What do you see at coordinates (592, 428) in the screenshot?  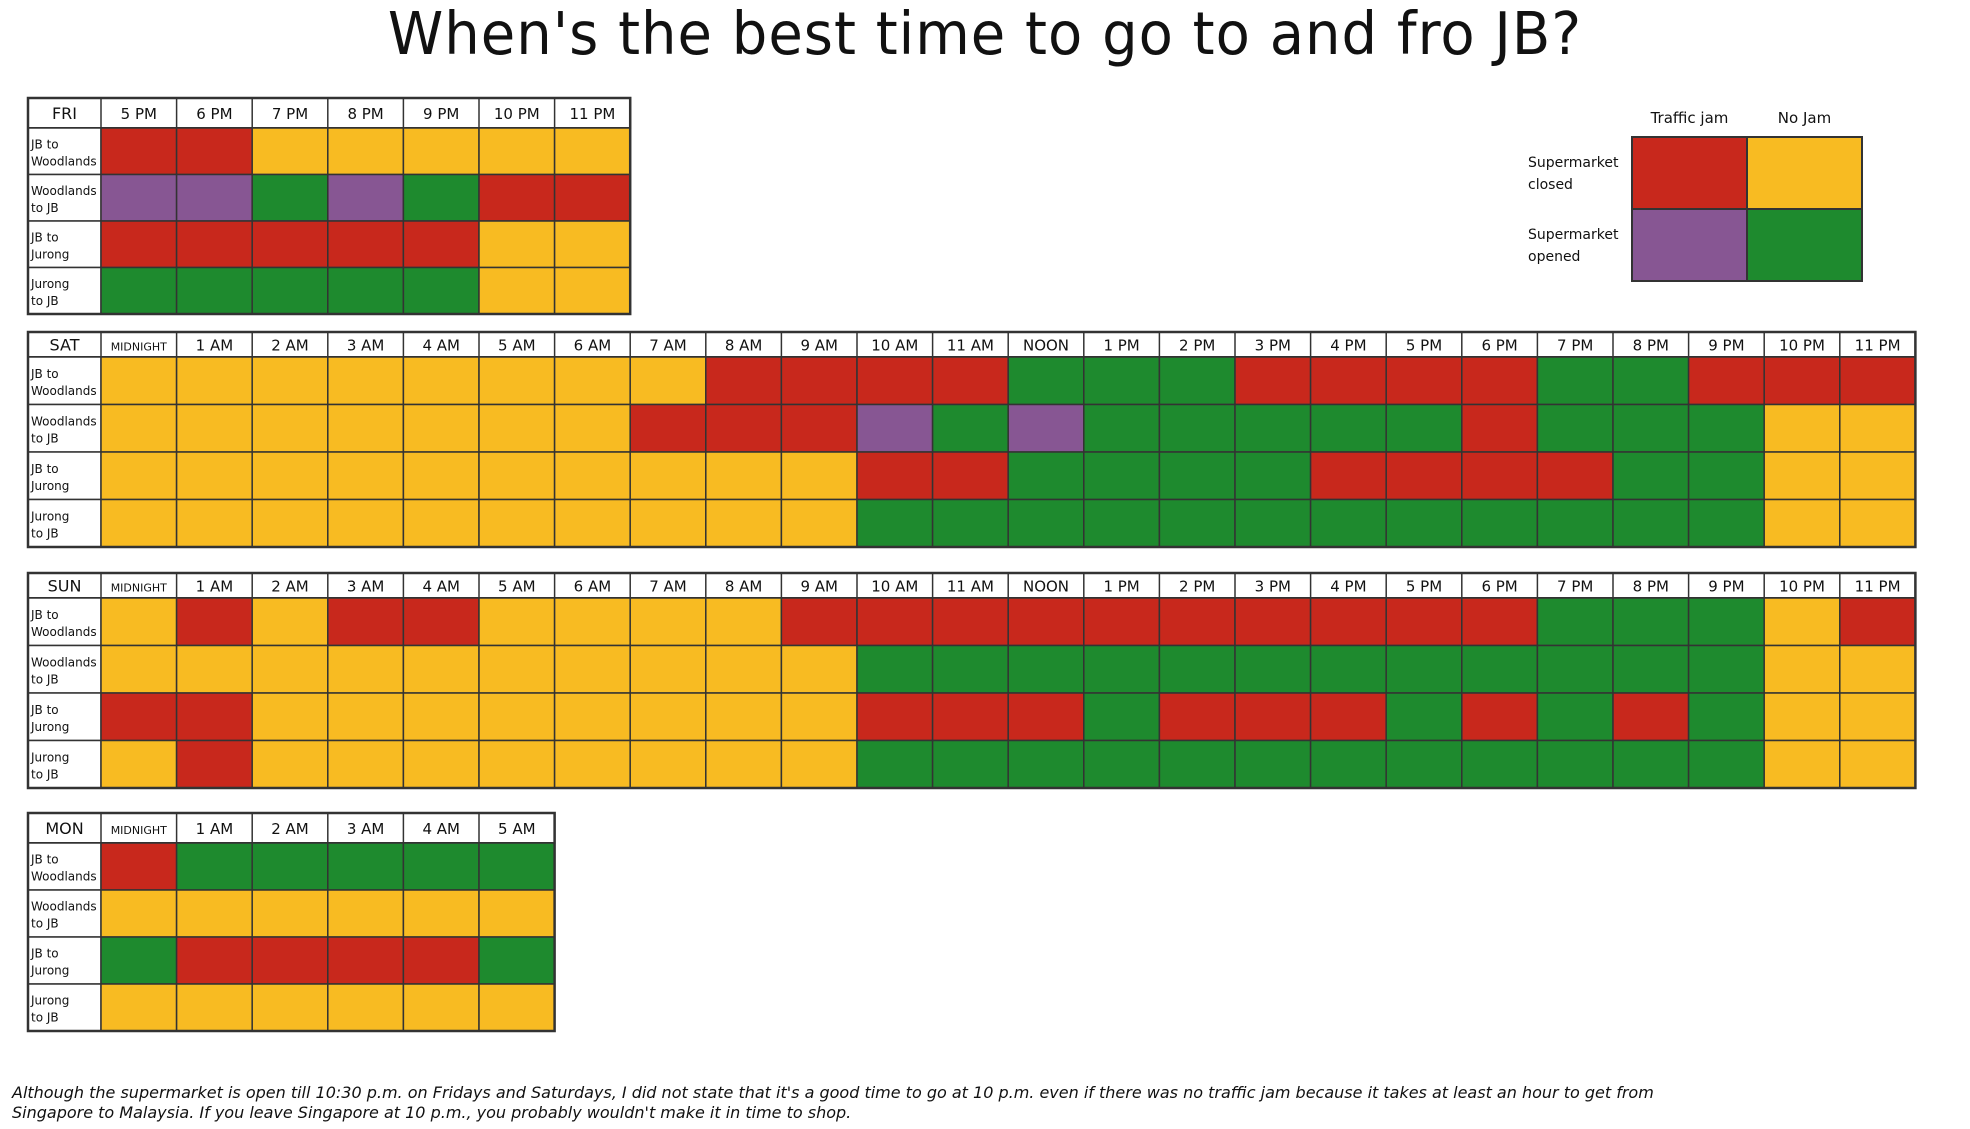 I see `cell-sat-r1-c6` at bounding box center [592, 428].